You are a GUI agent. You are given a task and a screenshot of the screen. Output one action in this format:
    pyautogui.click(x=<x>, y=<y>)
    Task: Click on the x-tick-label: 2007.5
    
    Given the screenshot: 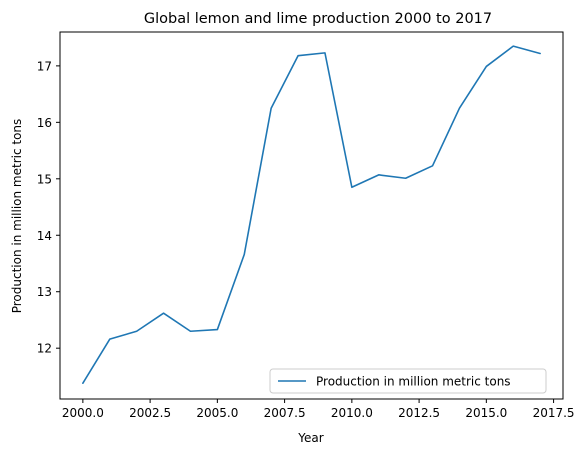 What is the action you would take?
    pyautogui.click(x=285, y=413)
    